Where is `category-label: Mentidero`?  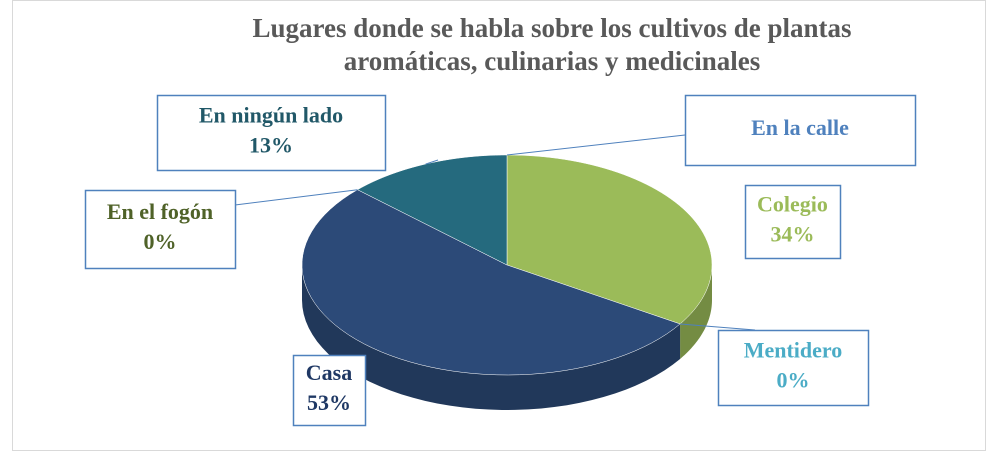
category-label: Mentidero is located at coordinates (793, 350).